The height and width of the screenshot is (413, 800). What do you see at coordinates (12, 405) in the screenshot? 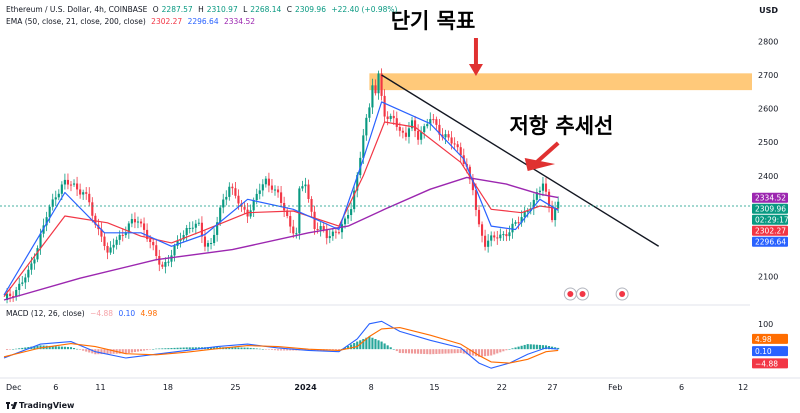
I see `tradingview-icon` at bounding box center [12, 405].